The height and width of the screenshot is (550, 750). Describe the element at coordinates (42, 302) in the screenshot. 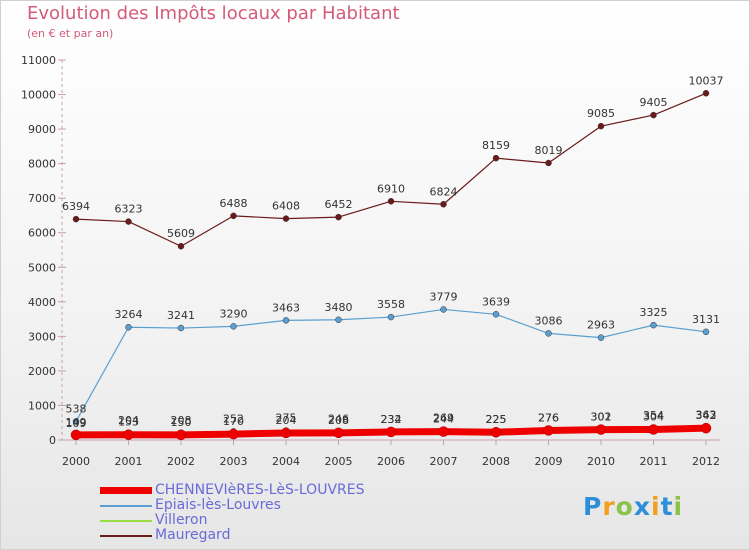

I see `y-tick-label: 4000` at that location.